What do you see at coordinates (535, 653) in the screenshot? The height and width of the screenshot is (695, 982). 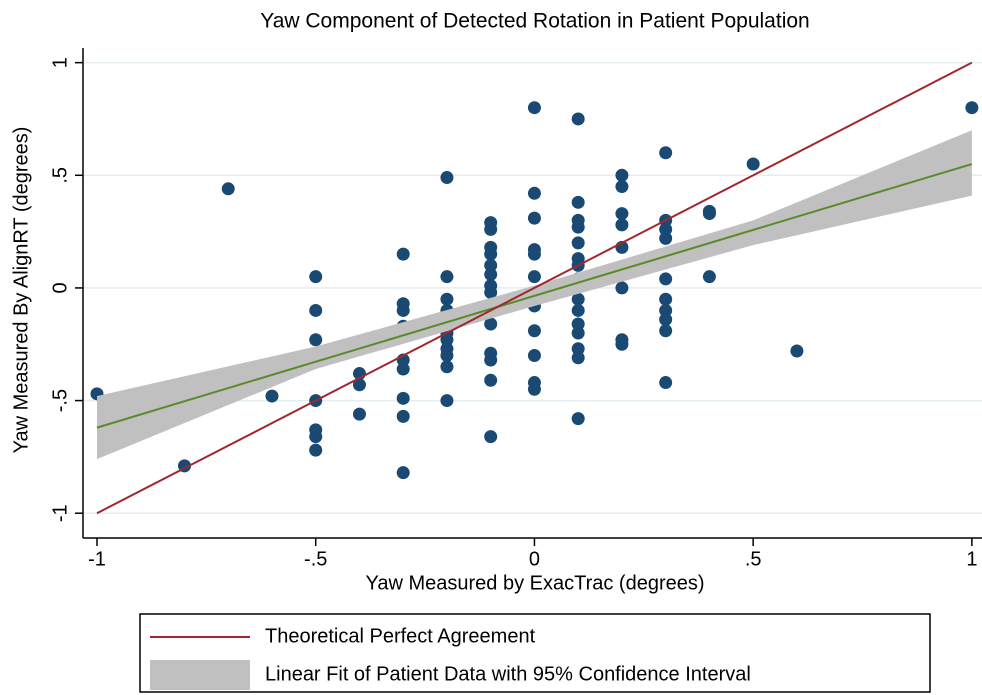 I see `legend-box` at bounding box center [535, 653].